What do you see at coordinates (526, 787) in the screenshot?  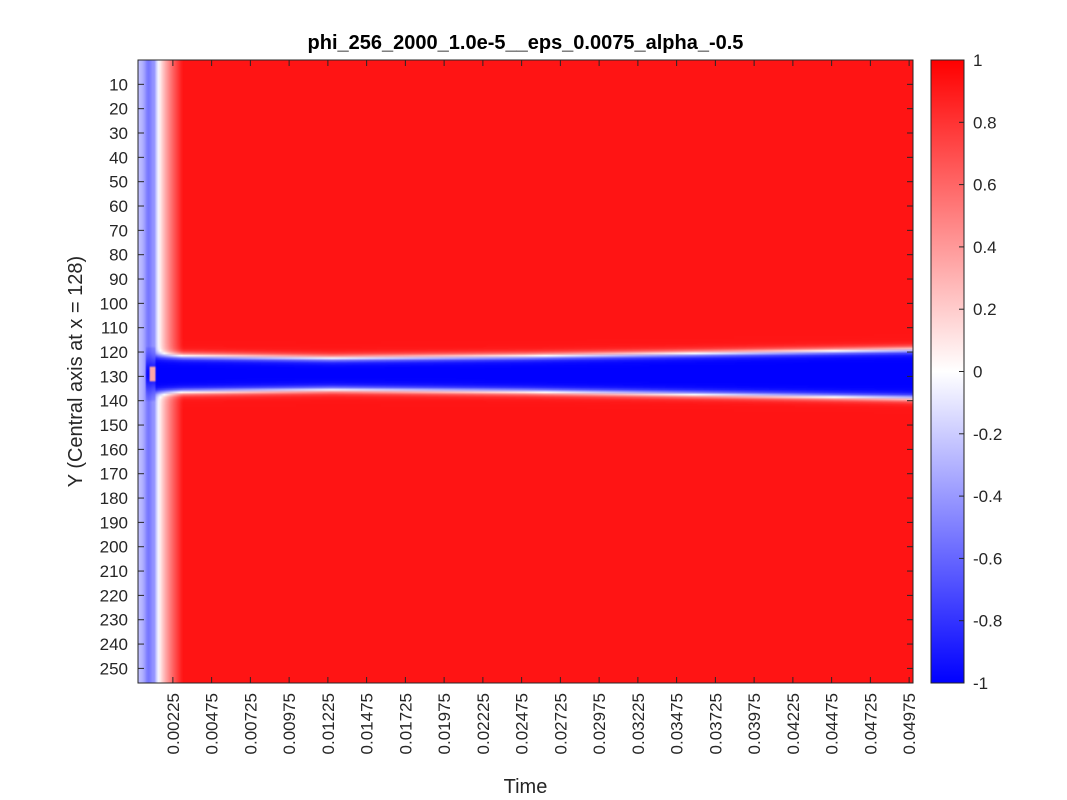 I see `x-axis-label: Time` at bounding box center [526, 787].